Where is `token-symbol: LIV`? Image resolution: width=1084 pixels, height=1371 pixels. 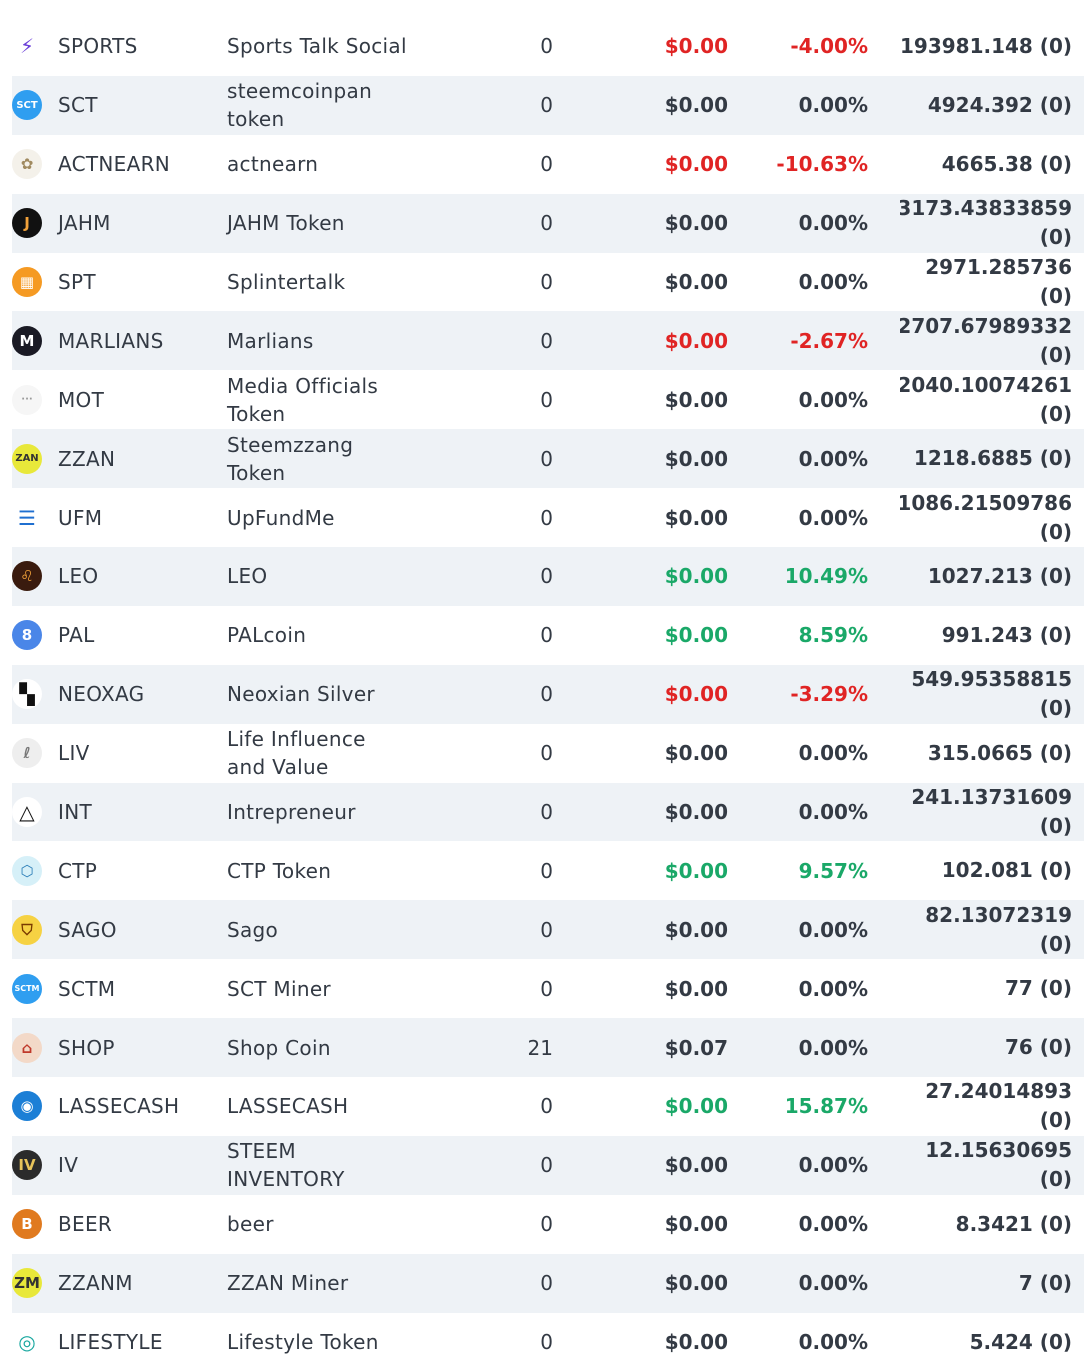 token-symbol: LIV is located at coordinates (74, 753).